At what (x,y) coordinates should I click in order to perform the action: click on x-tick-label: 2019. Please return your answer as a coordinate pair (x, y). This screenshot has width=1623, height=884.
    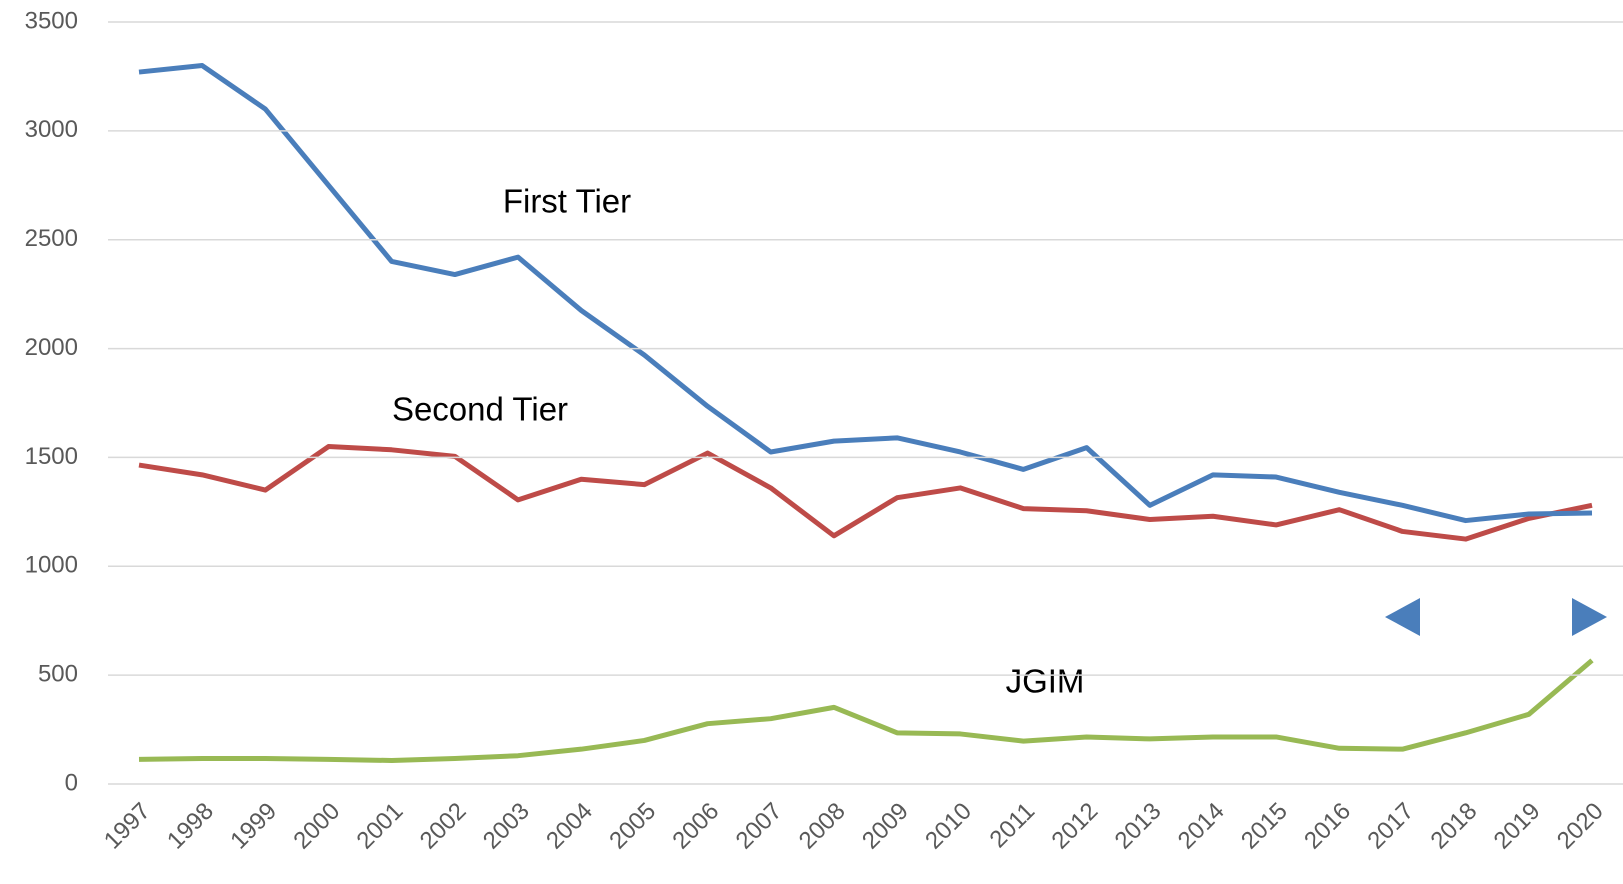
    Looking at the image, I should click on (1517, 826).